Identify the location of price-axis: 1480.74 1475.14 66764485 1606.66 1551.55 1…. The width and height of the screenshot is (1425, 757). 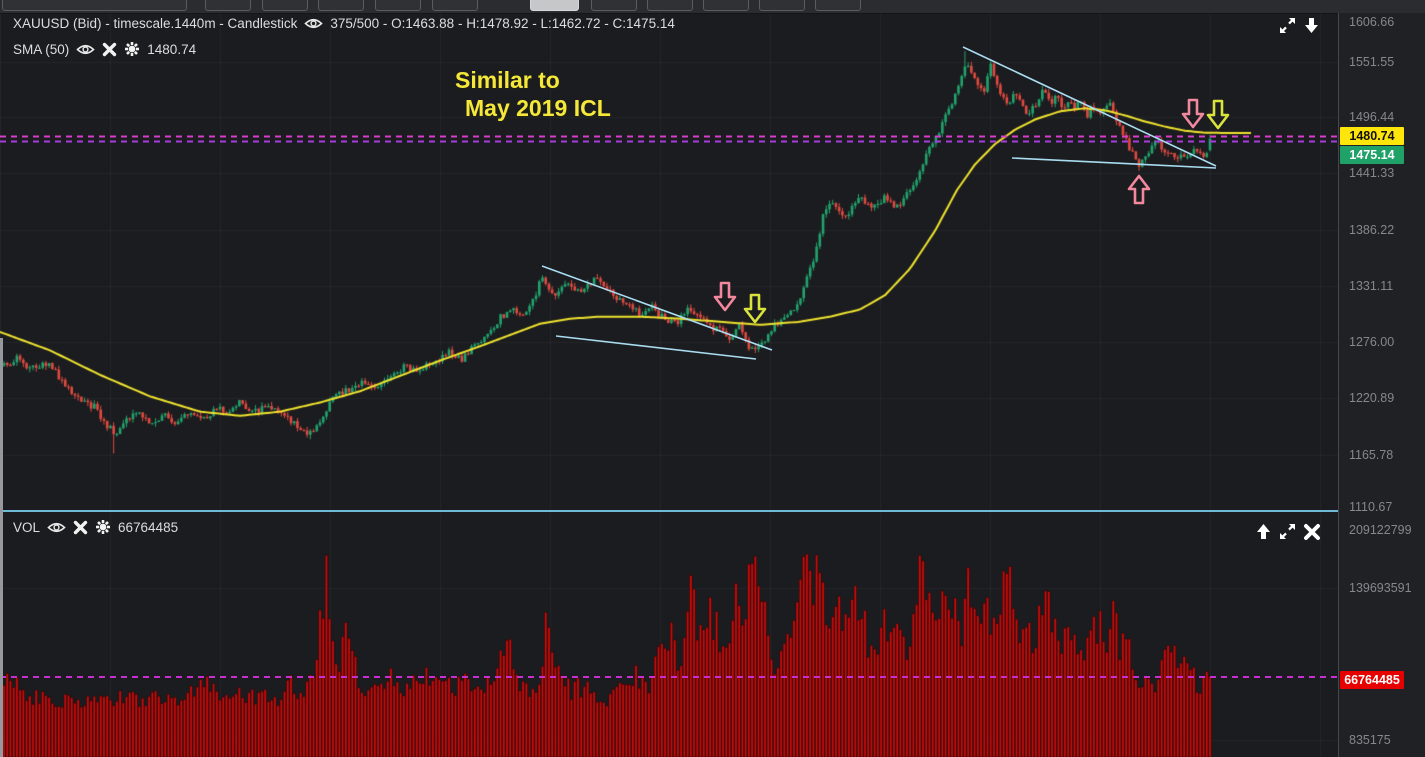
(1381, 385).